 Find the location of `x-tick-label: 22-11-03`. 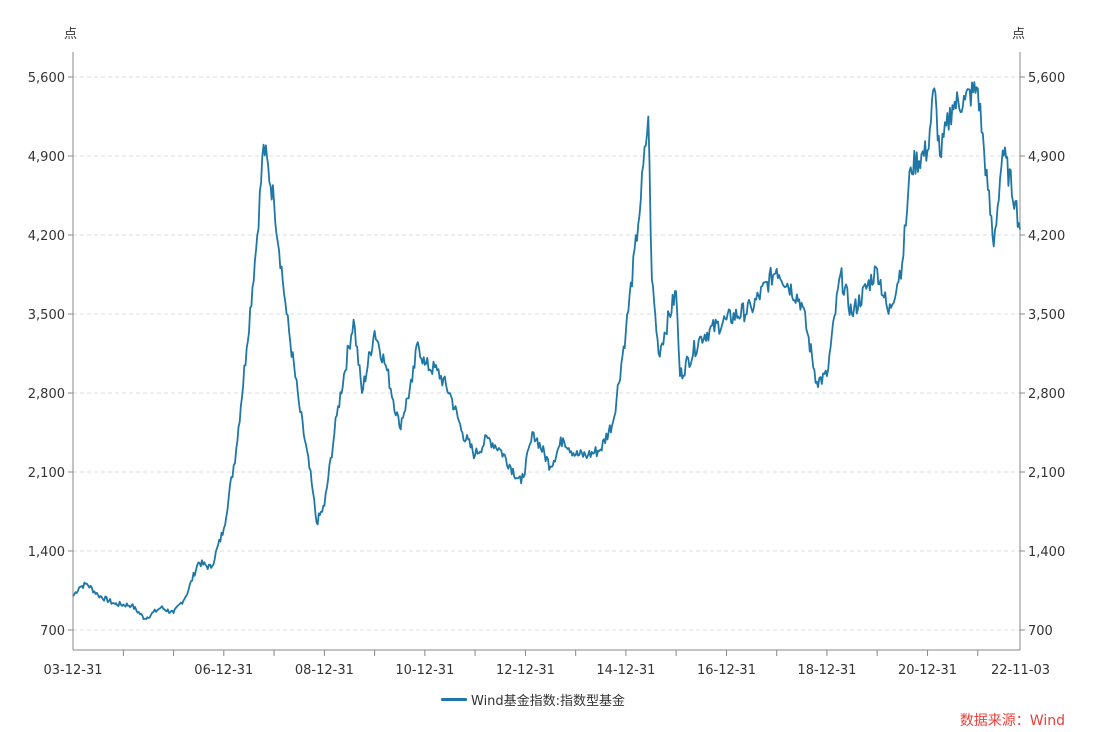

x-tick-label: 22-11-03 is located at coordinates (1020, 670).